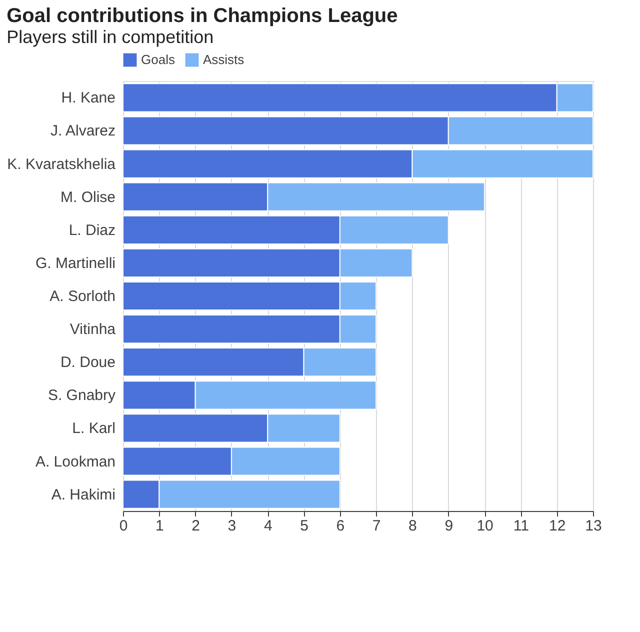 The width and height of the screenshot is (640, 632). What do you see at coordinates (232, 526) in the screenshot?
I see `x-tick-label: 3` at bounding box center [232, 526].